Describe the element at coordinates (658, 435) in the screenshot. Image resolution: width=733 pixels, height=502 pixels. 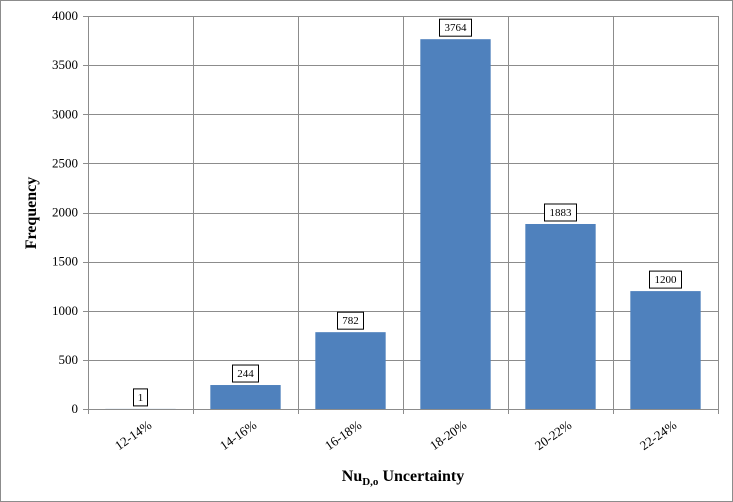
I see `x-tick-label: 22-24%` at that location.